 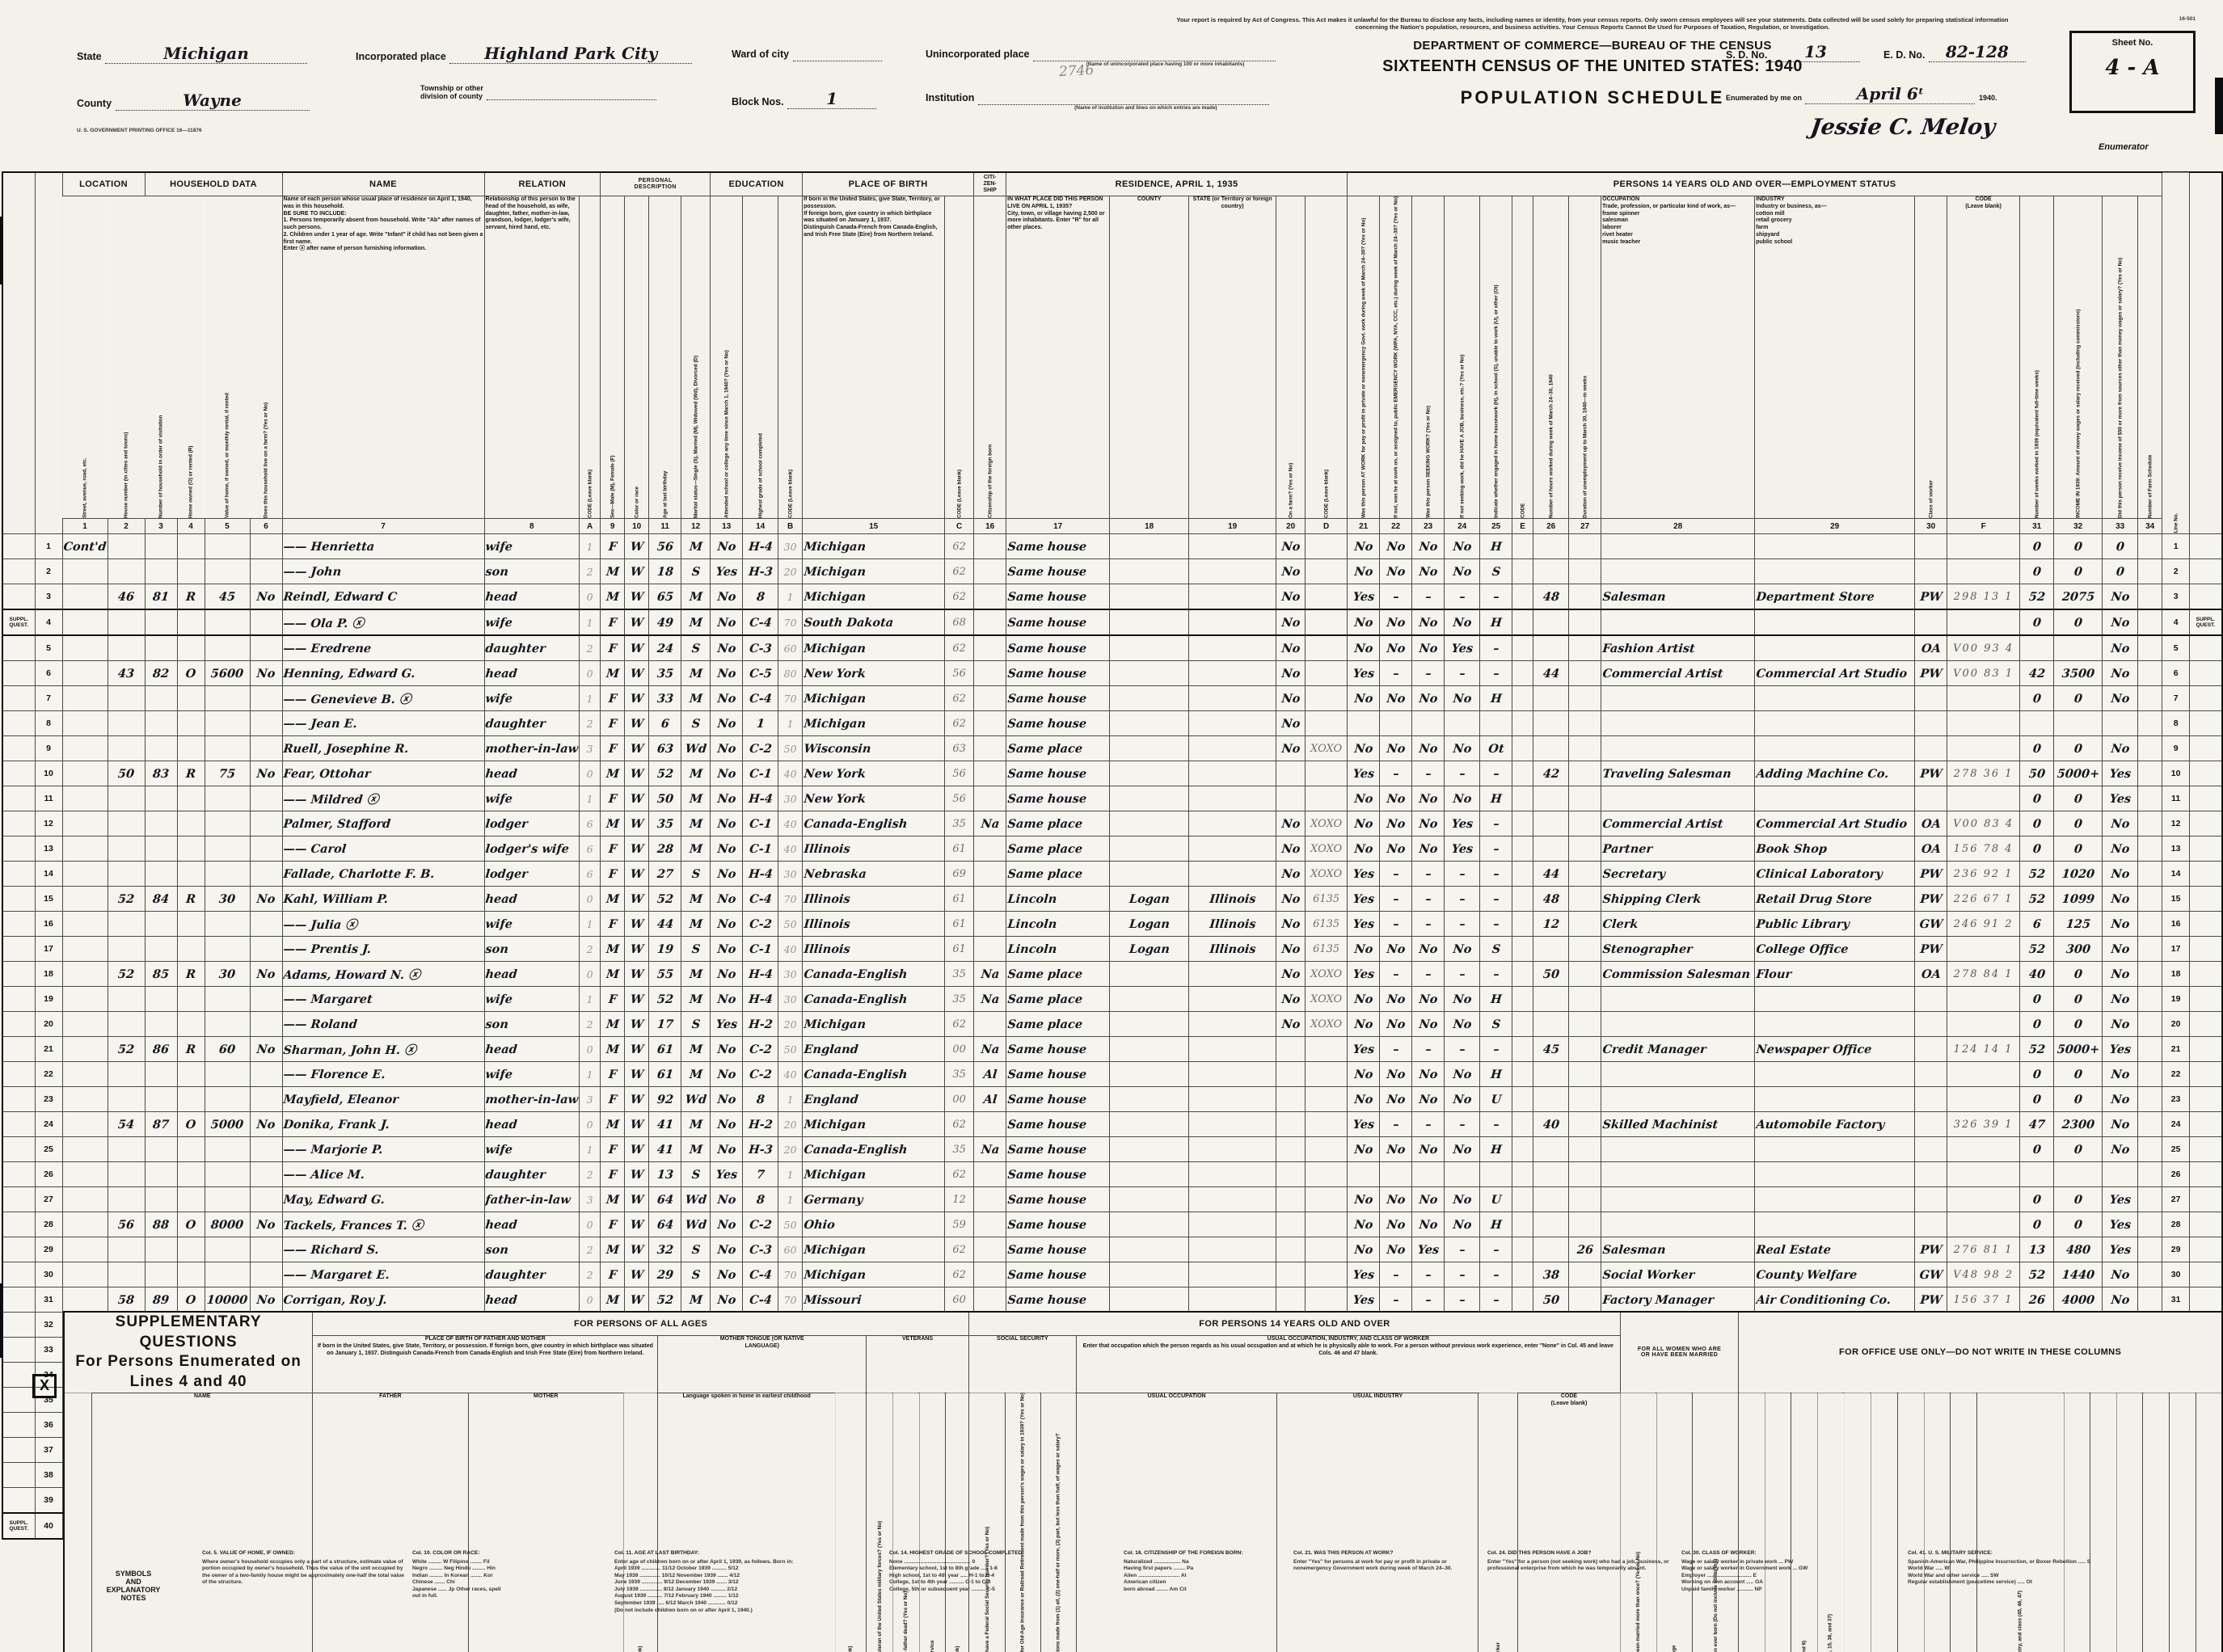 I want to click on cell-line-no-left: 20, so click(x=48, y=1024).